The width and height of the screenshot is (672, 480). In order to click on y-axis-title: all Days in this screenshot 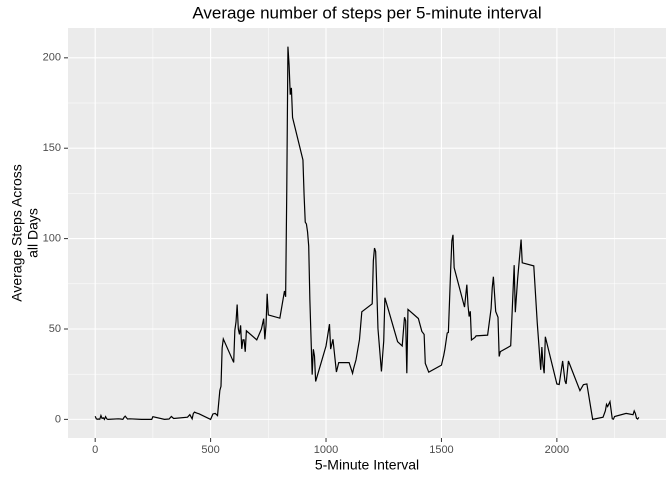, I will do `click(33, 233)`.